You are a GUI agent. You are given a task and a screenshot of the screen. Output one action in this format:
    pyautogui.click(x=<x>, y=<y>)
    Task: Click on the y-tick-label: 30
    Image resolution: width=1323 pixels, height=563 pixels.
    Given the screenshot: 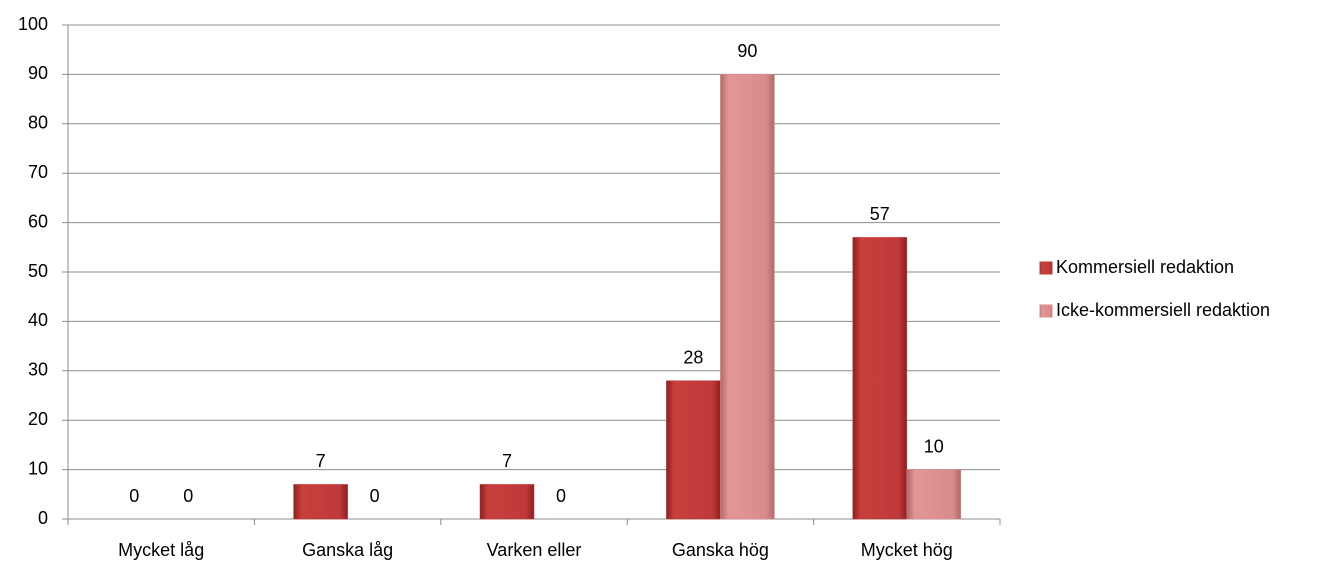 What is the action you would take?
    pyautogui.click(x=38, y=370)
    